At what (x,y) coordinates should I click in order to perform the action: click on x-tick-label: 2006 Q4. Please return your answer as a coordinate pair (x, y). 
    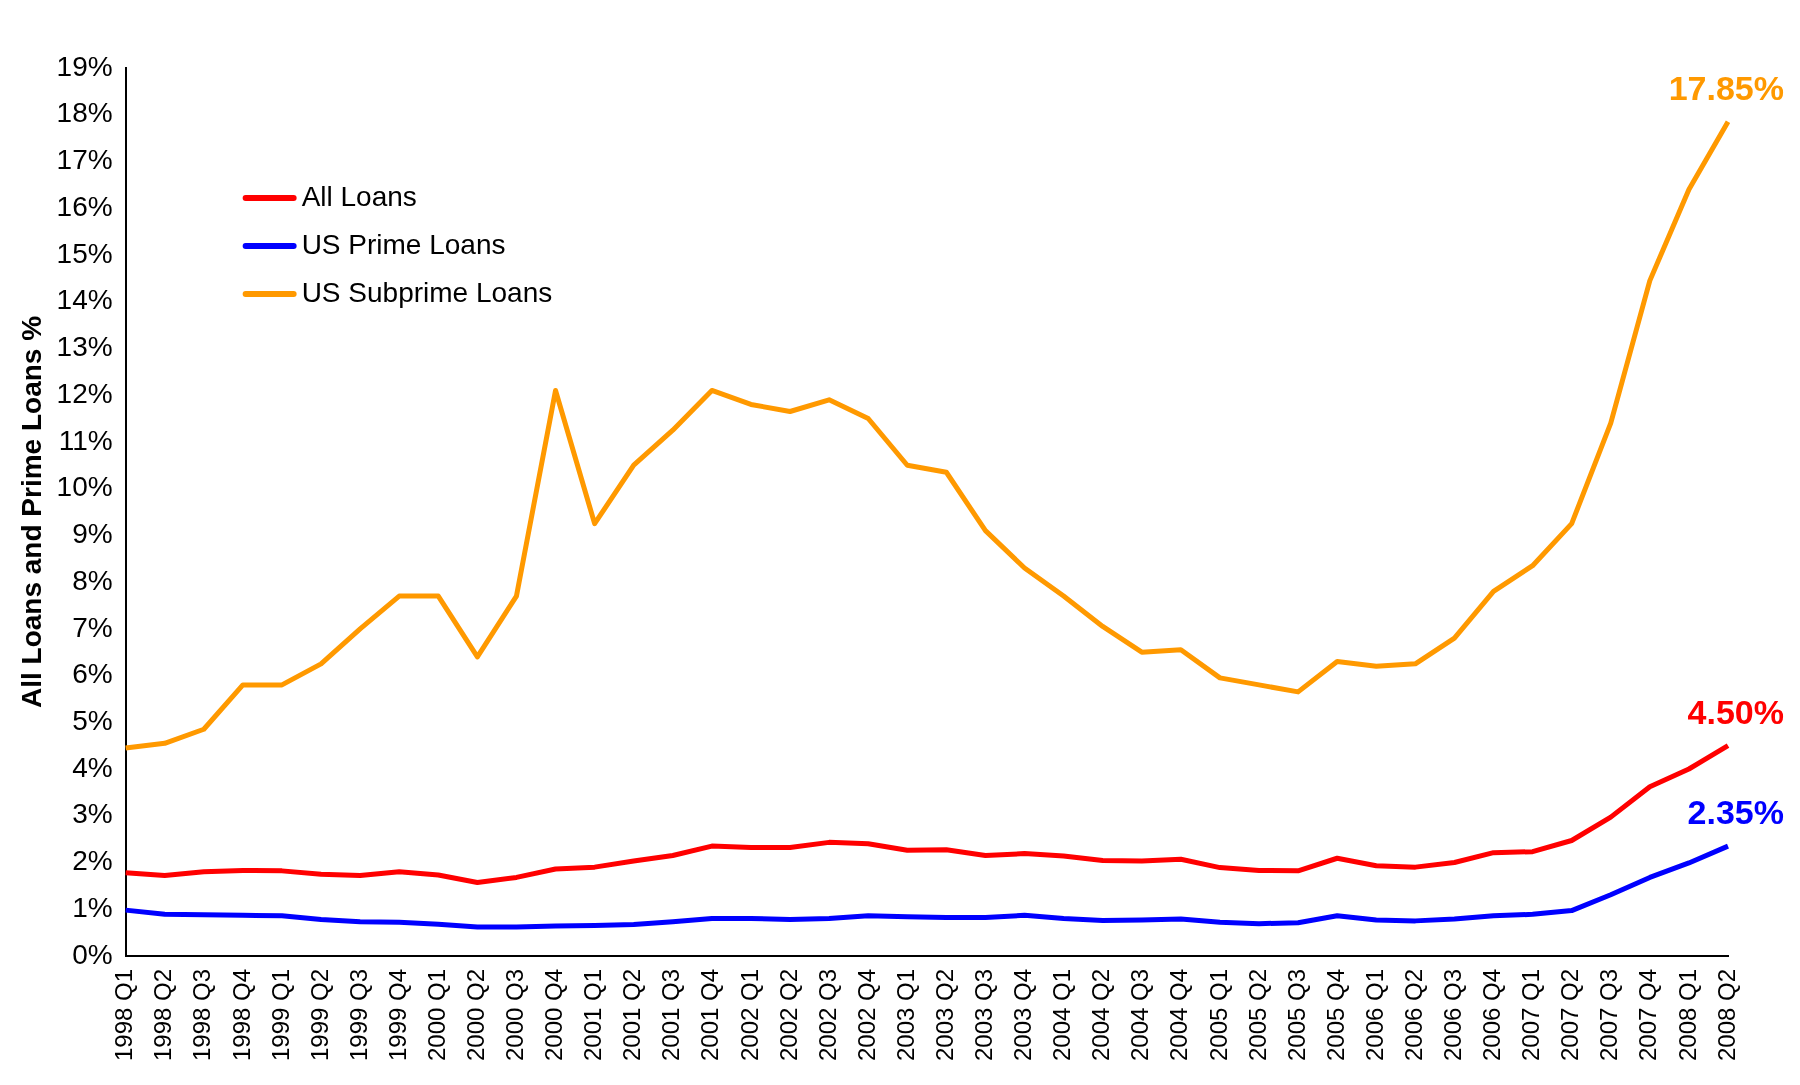
    Looking at the image, I should click on (1492, 1014).